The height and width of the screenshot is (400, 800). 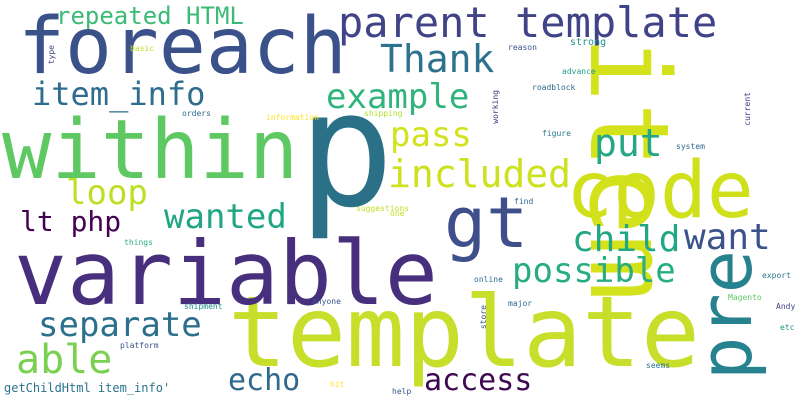 What do you see at coordinates (524, 201) in the screenshot?
I see `word-find: find` at bounding box center [524, 201].